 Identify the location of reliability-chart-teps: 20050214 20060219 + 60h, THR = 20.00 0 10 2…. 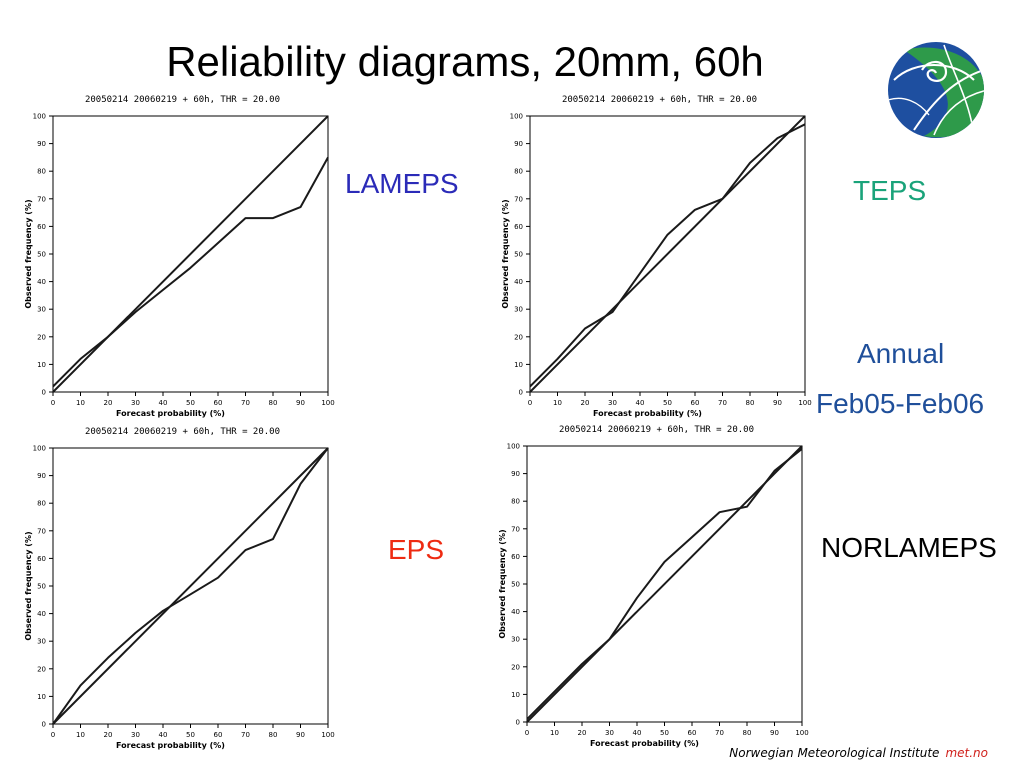
(655, 255).